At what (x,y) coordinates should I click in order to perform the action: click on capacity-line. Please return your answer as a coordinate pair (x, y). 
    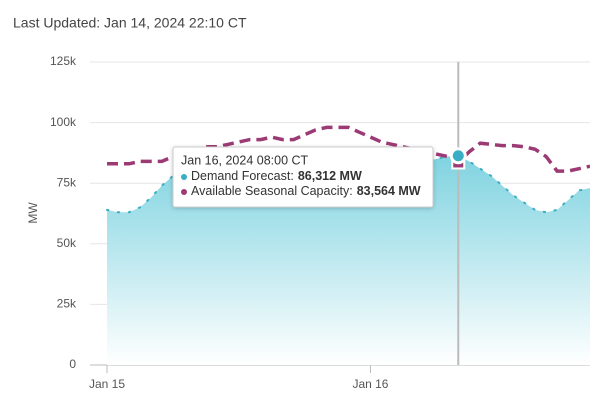
    Looking at the image, I should click on (348, 149).